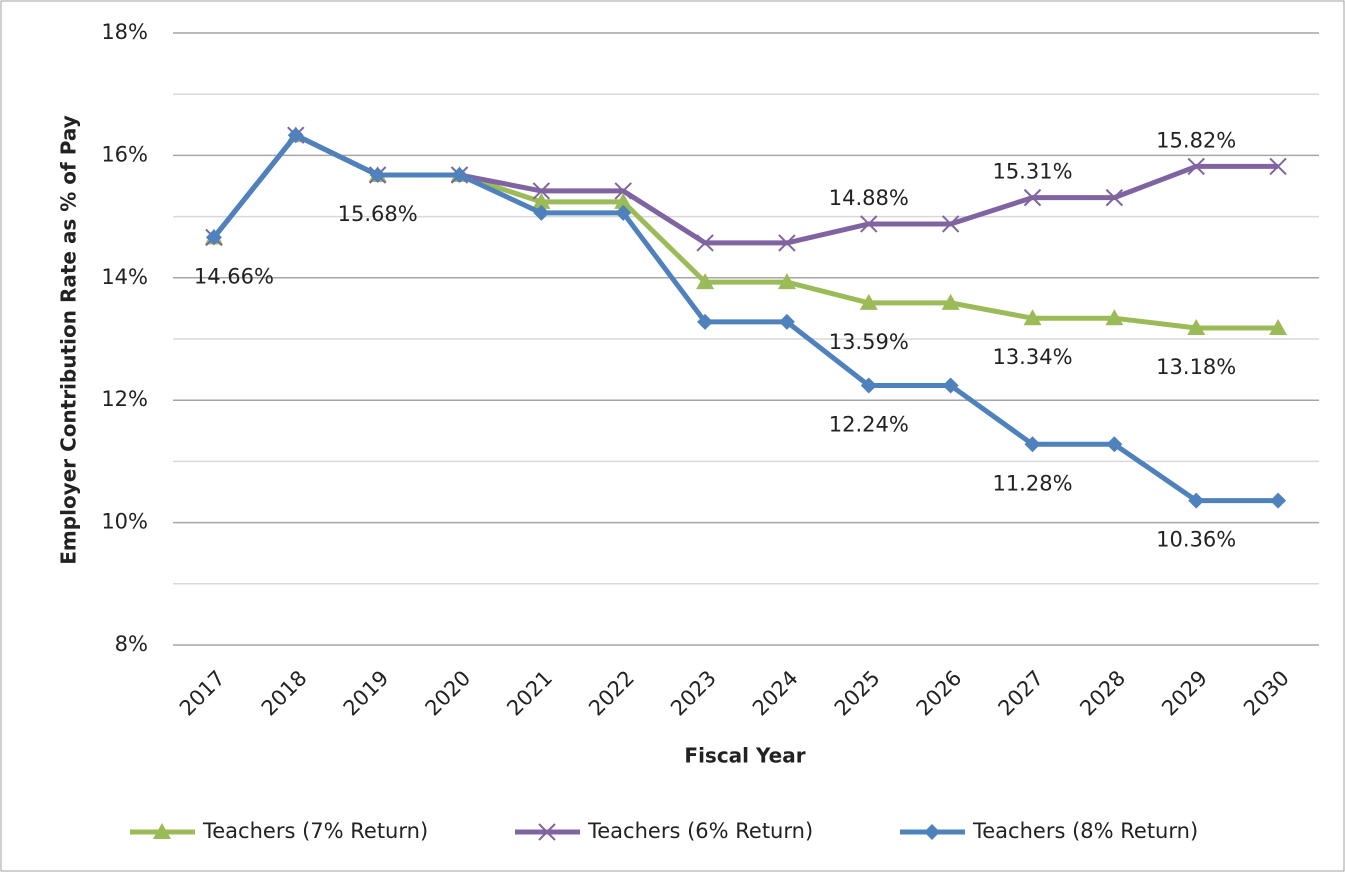 The width and height of the screenshot is (1345, 876). I want to click on y-tick-label: 18%, so click(124, 32).